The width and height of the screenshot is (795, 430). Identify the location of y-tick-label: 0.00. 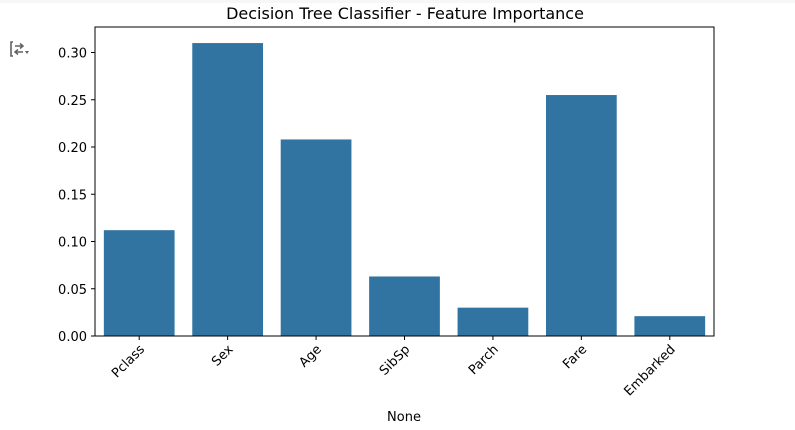
(72, 337).